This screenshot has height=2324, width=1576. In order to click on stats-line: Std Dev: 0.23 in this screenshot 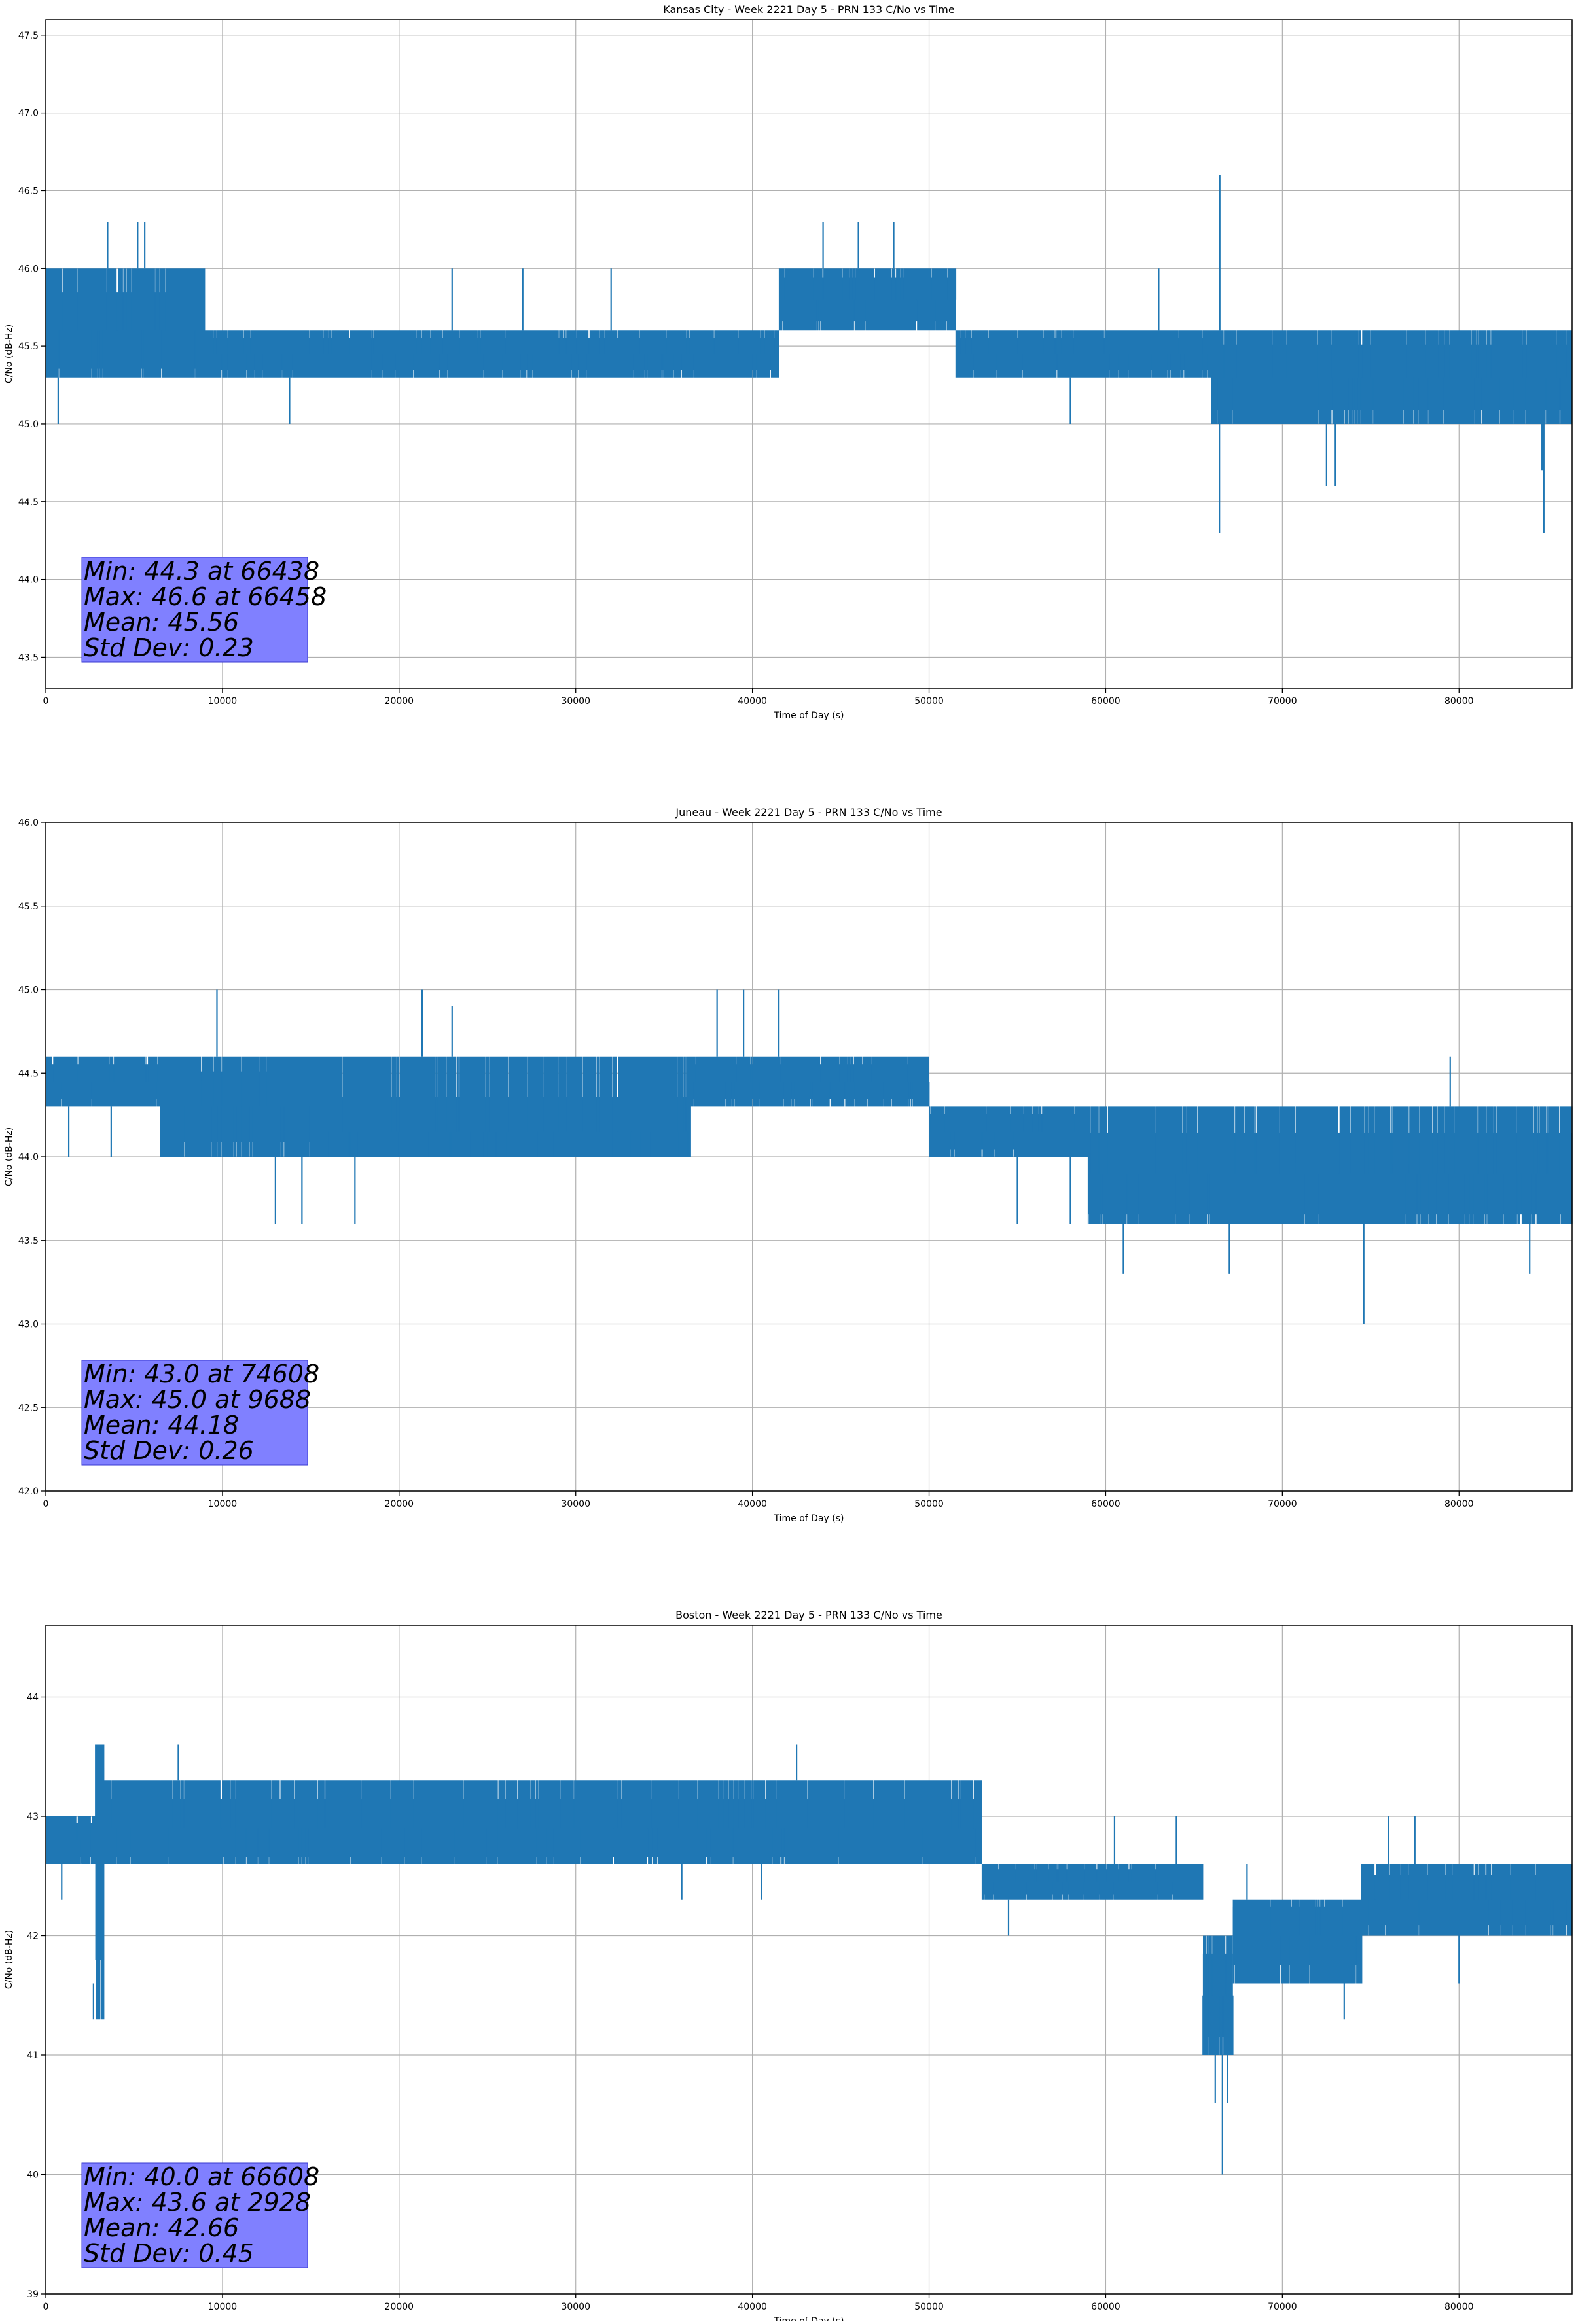, I will do `click(169, 648)`.